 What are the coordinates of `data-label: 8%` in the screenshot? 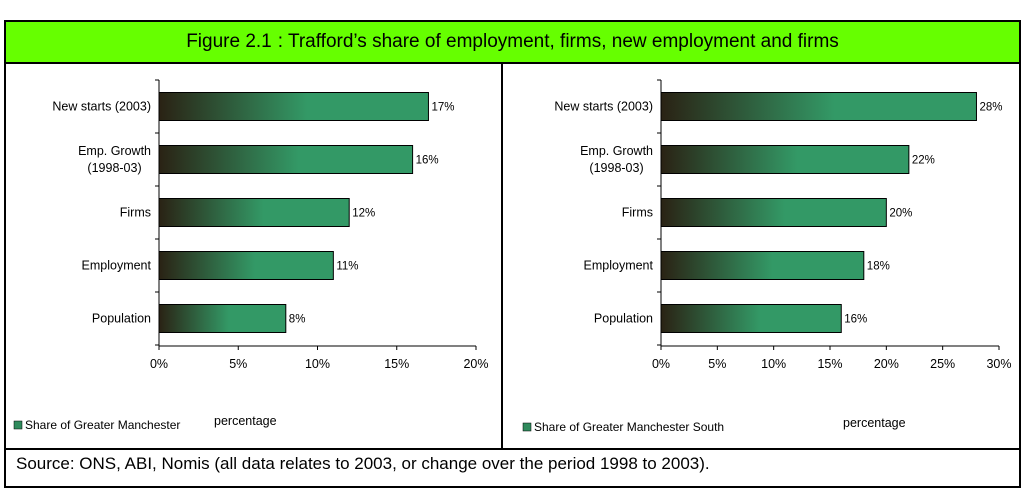 It's located at (297, 320).